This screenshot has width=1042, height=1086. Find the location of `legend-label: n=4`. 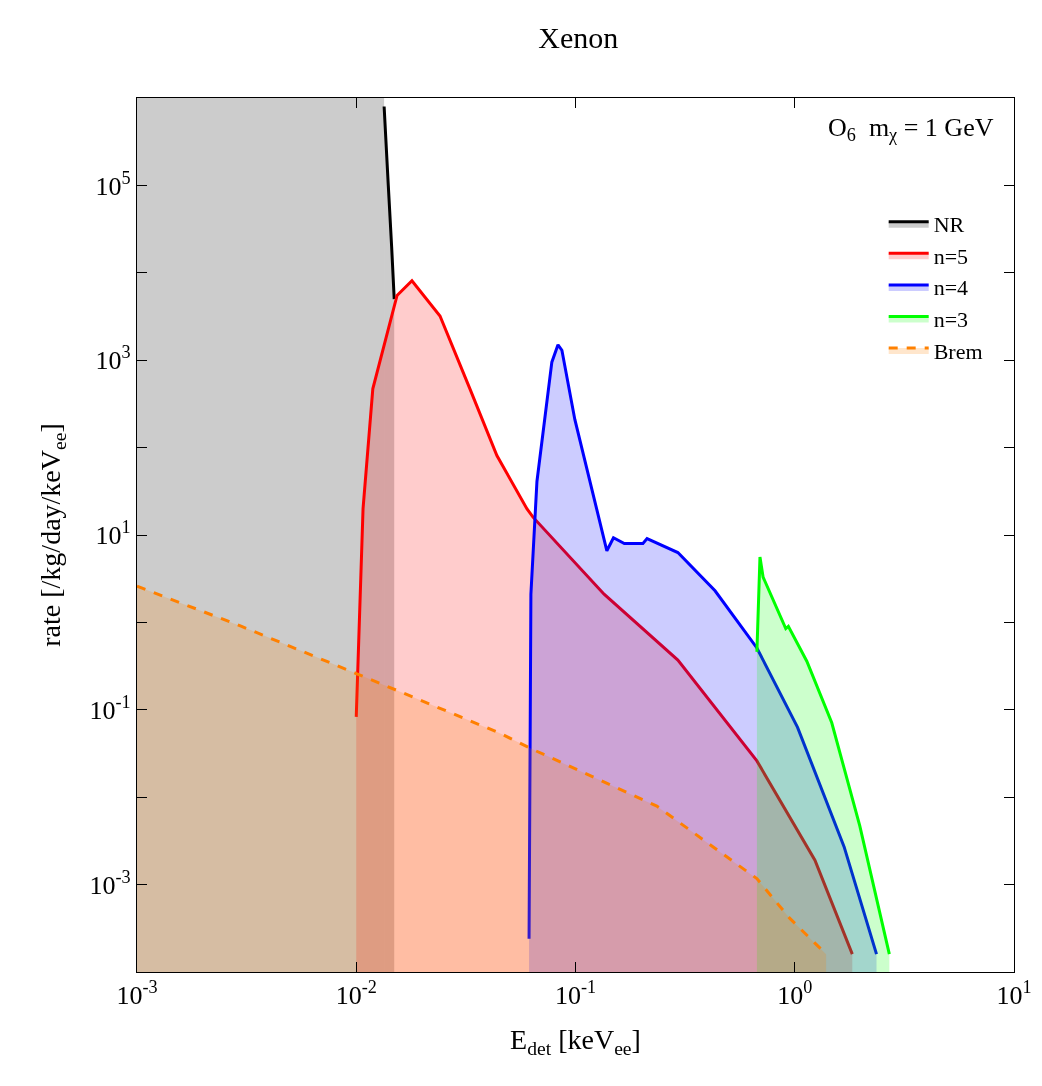

legend-label: n=4 is located at coordinates (951, 288).